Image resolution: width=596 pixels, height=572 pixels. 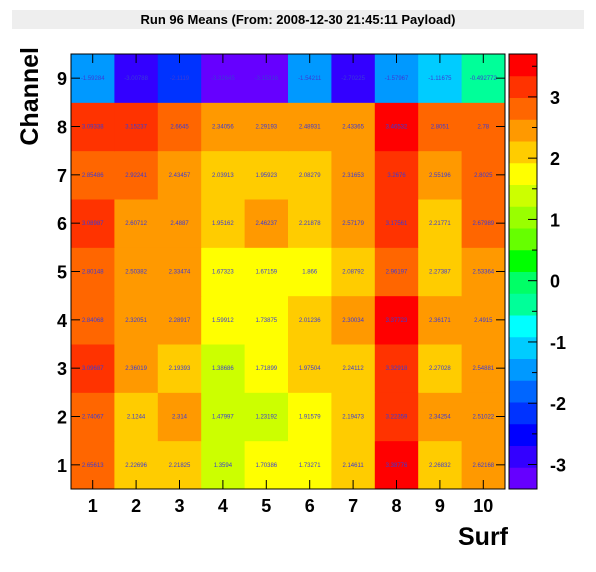 I want to click on x-tick-label: 1, so click(x=93, y=506).